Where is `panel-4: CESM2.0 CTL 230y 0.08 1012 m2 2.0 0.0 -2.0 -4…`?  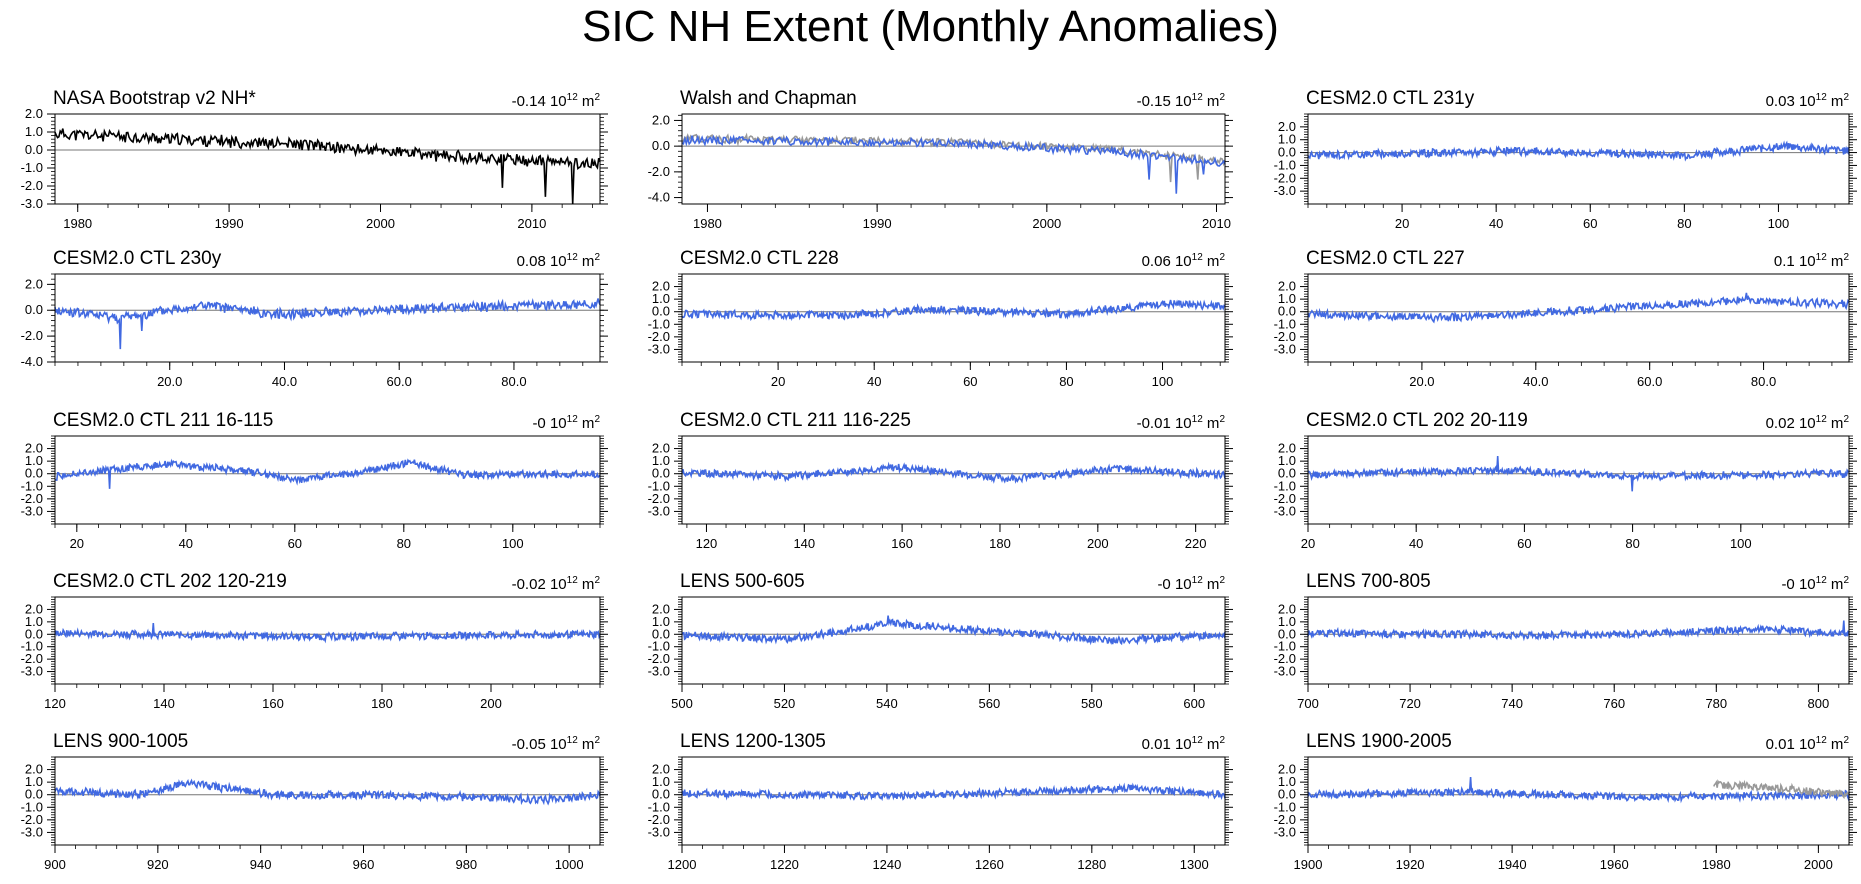
panel-4: CESM2.0 CTL 230y 0.08 1012 m2 2.0 0.0 -2.0 -4… is located at coordinates (314, 318).